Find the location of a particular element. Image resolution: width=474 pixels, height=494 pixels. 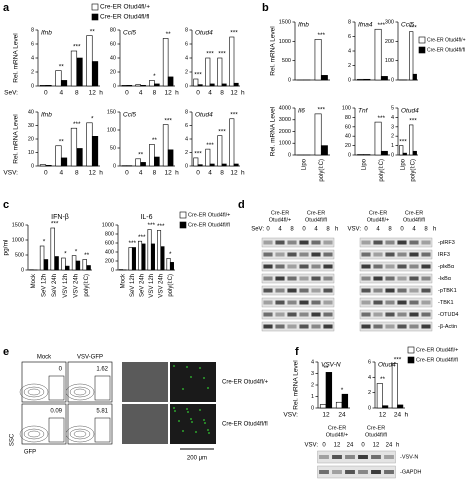

x-tick-label: 4 is located at coordinates (210, 93).